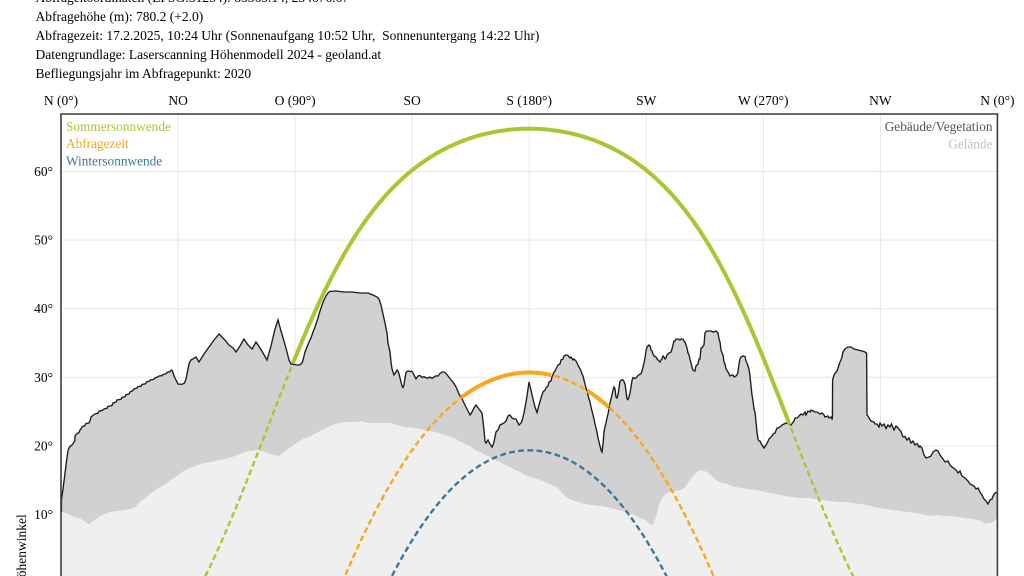 This screenshot has height=576, width=1024. I want to click on svg-text: Sommersonnwende, so click(118, 126).